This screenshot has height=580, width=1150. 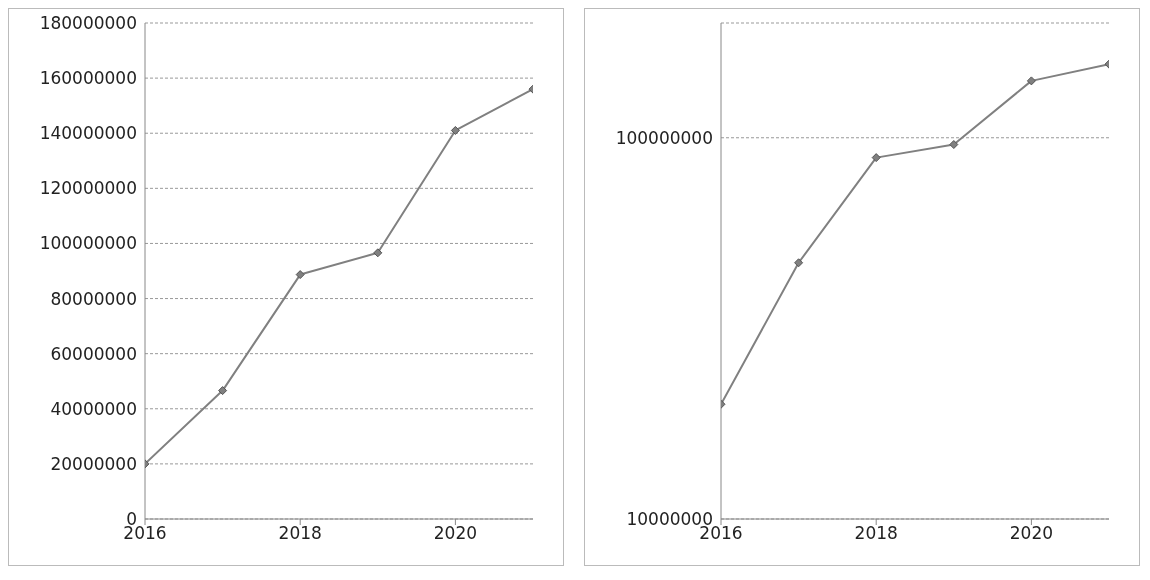 I want to click on y-tick-label: 120000000, so click(x=88, y=188).